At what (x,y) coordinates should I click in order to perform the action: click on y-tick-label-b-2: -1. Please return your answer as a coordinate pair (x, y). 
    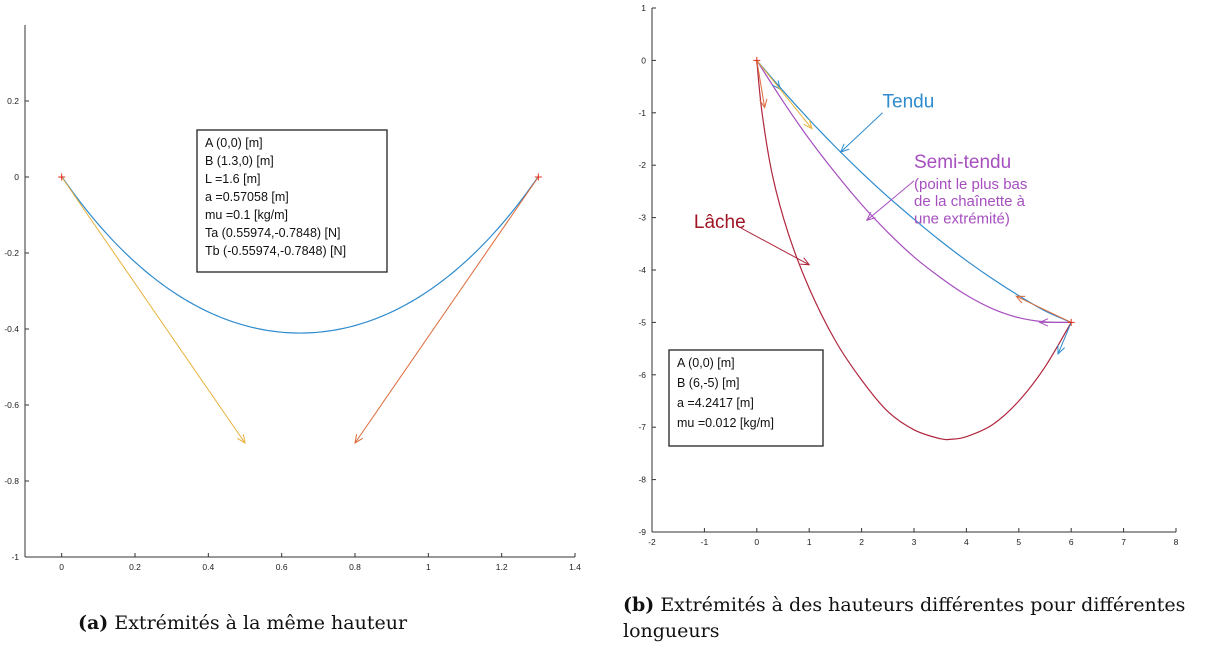
    Looking at the image, I should click on (642, 113).